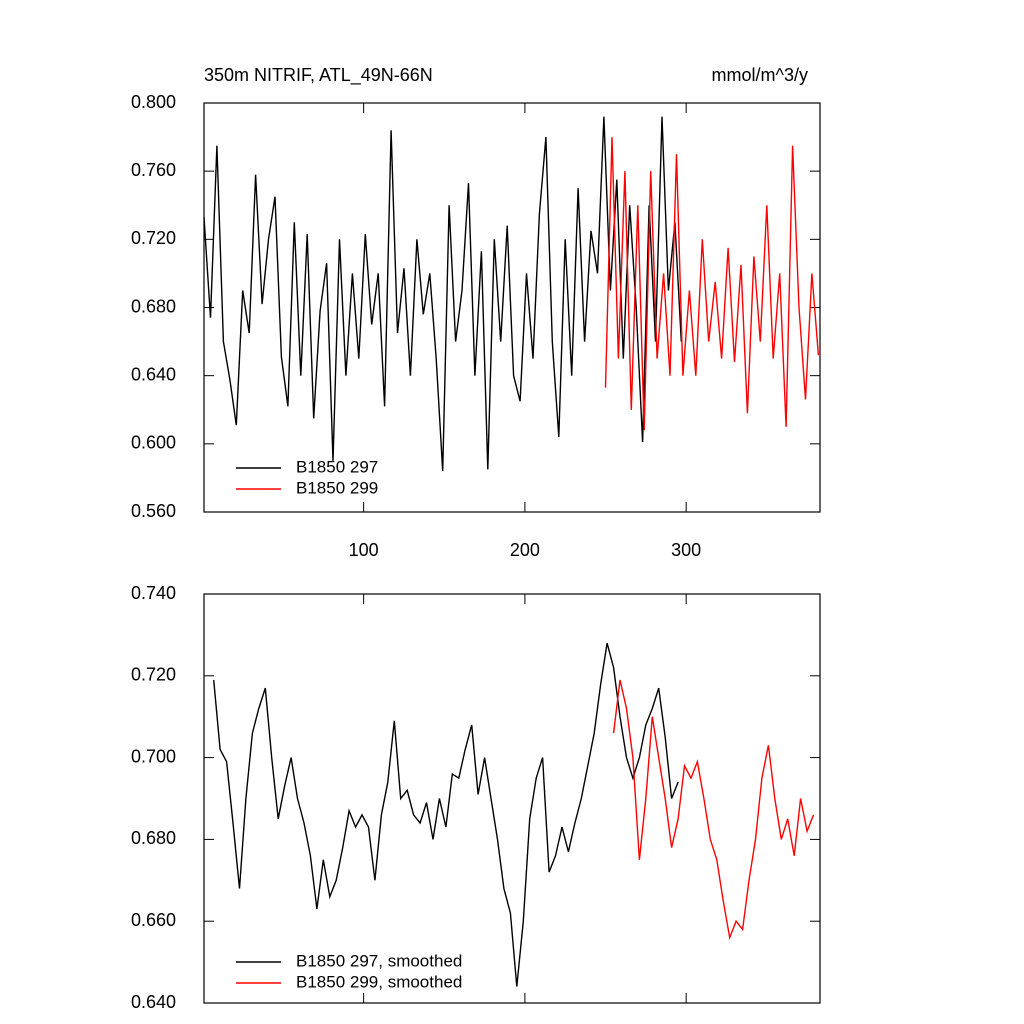 The width and height of the screenshot is (1024, 1024). What do you see at coordinates (153, 170) in the screenshot?
I see `y-tick-label: 0.760` at bounding box center [153, 170].